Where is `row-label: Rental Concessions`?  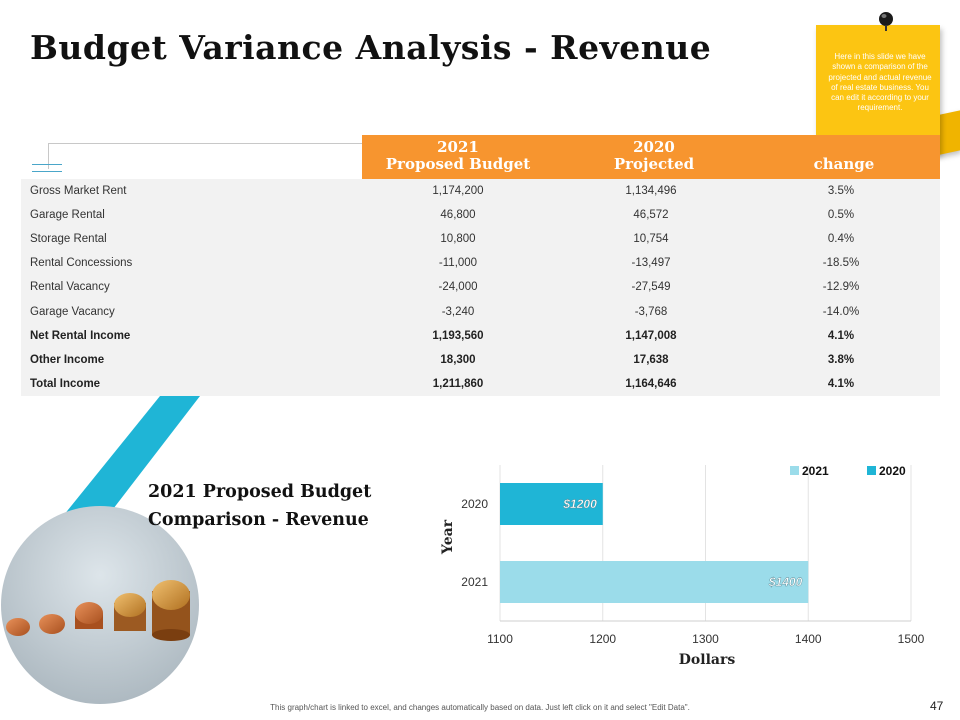
row-label: Rental Concessions is located at coordinates (81, 263).